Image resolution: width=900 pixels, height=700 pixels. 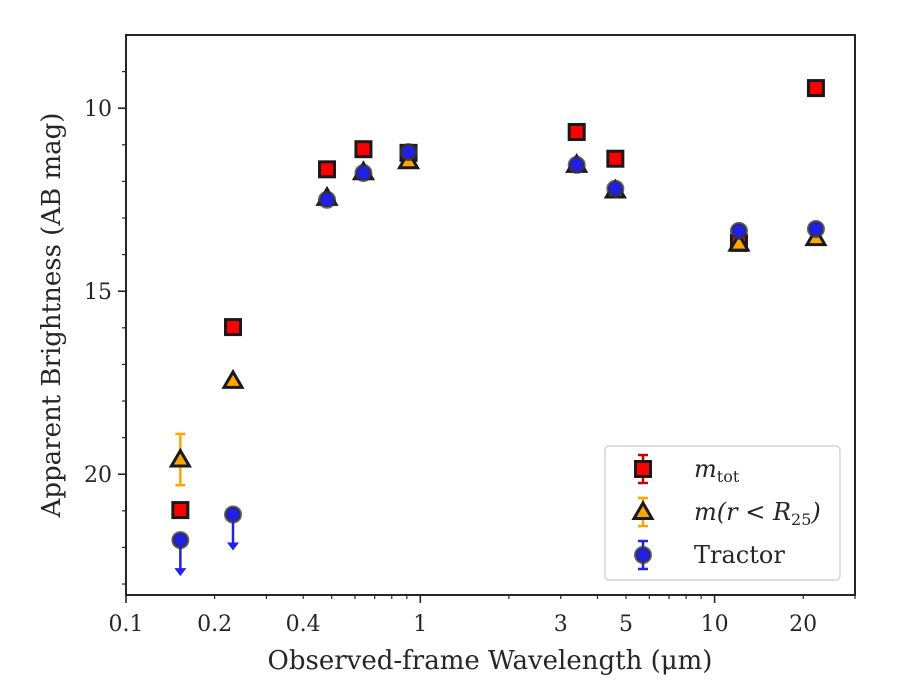 I want to click on x-tick-label: 1, so click(x=420, y=624).